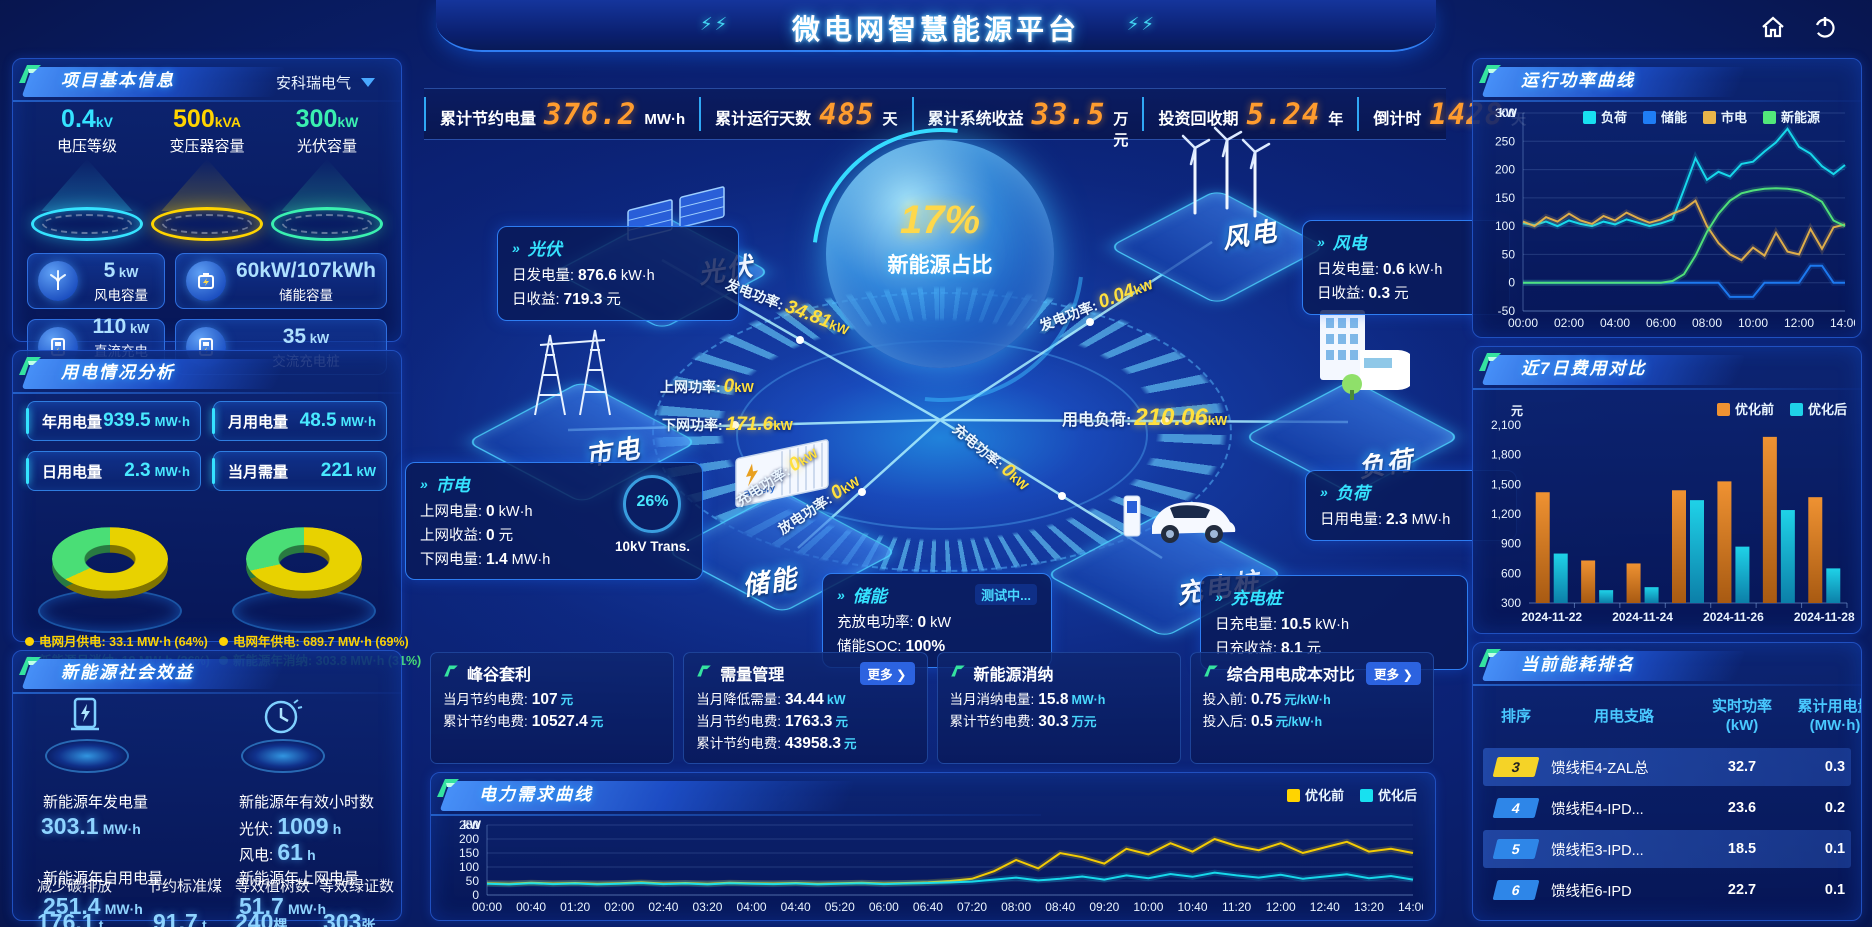 This screenshot has height=927, width=1872. Describe the element at coordinates (1667, 890) in the screenshot. I see `table-row: 6 馈线柜6-IPD 22.7 0.1` at that location.